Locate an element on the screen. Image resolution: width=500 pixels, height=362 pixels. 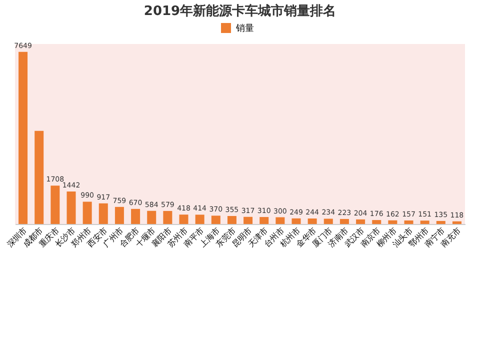
chart-title: 2019年新能源卡车城市销量排名 is located at coordinates (240, 11).